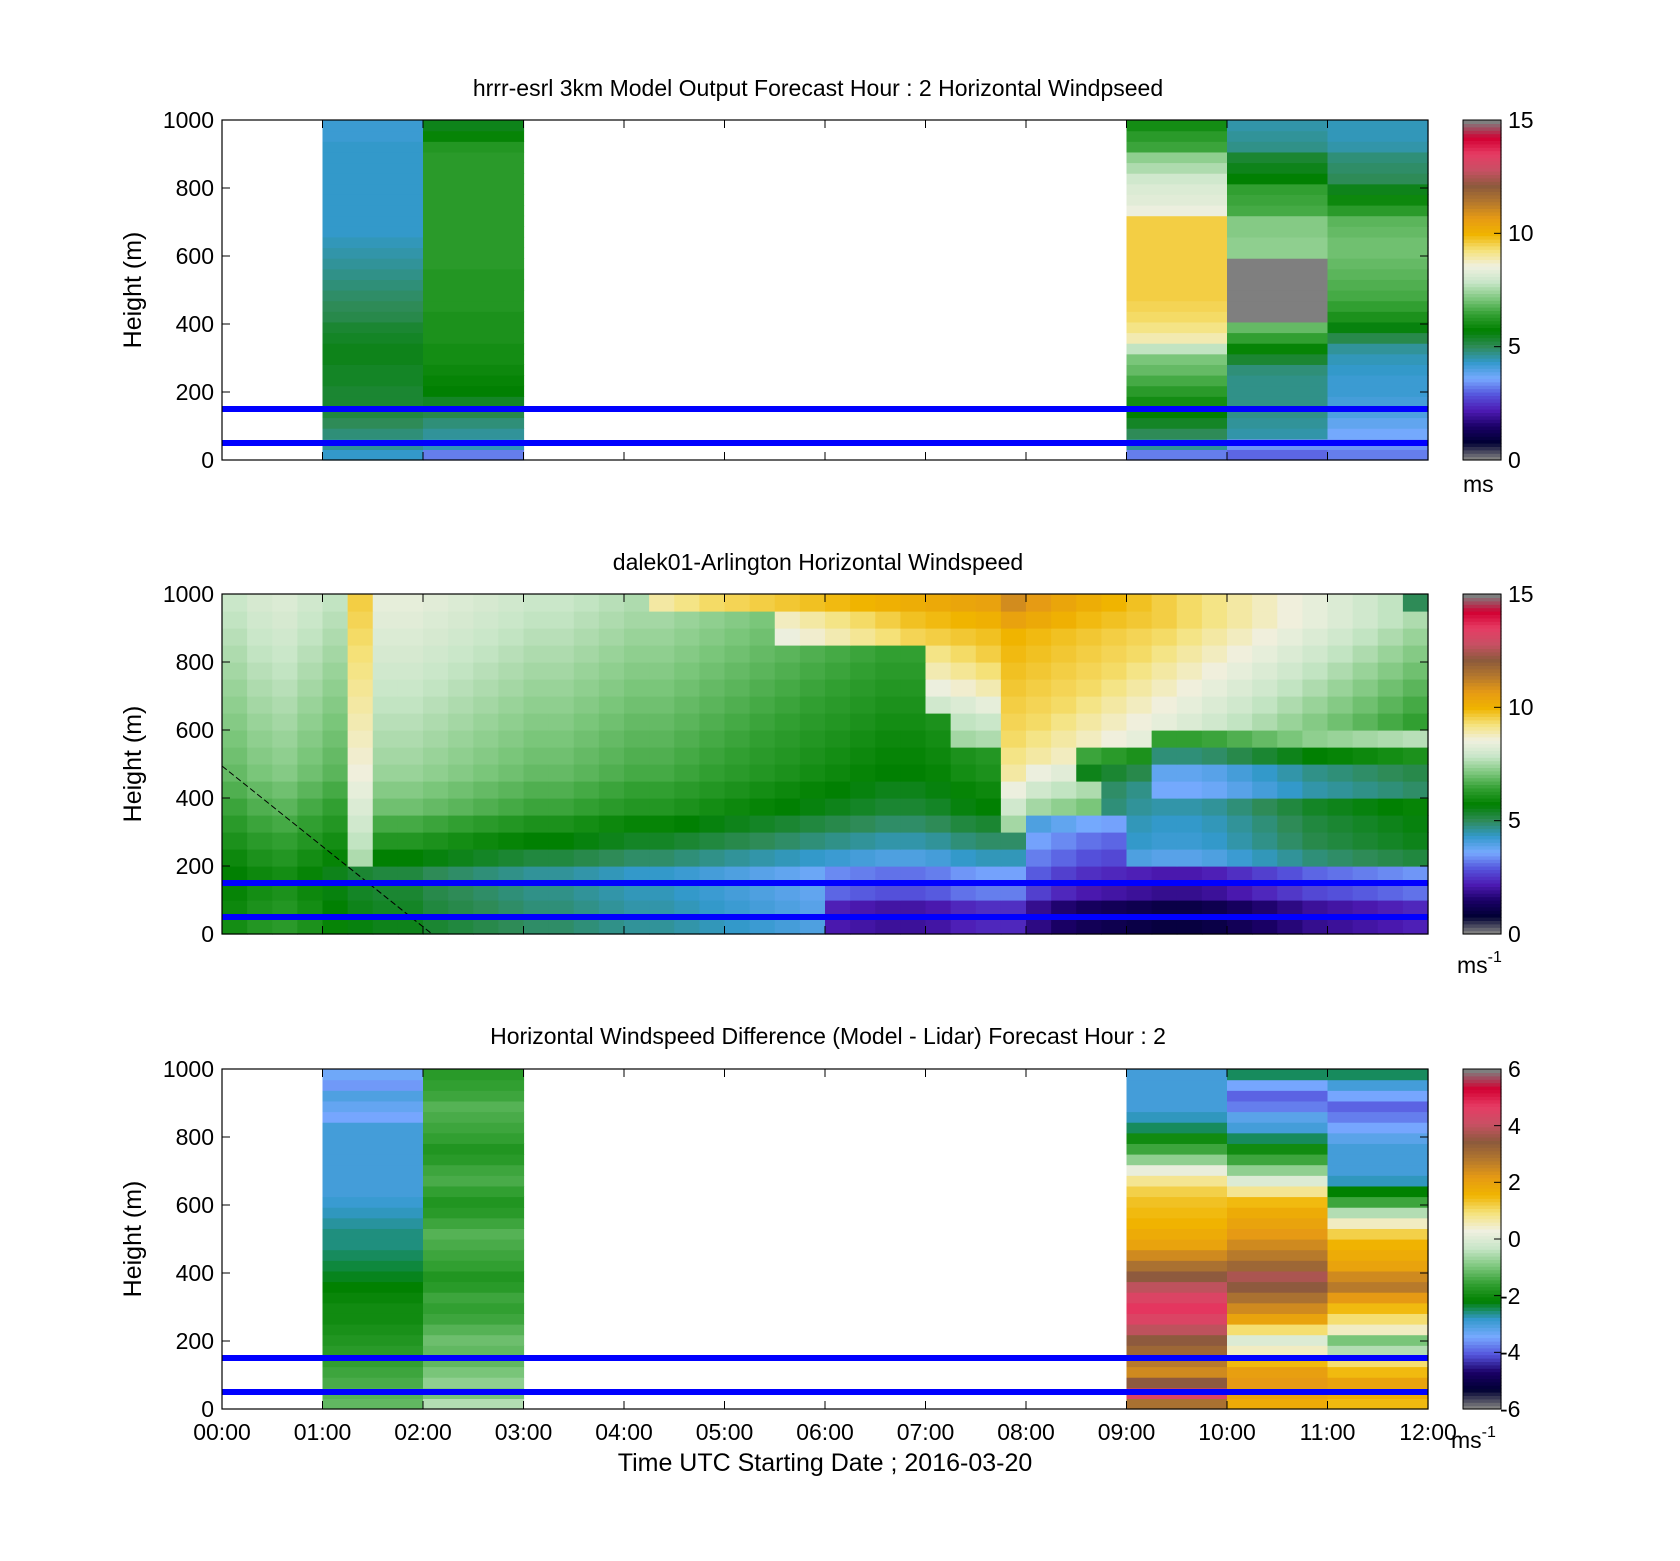  I want to click on lidar-ytick-200: 200, so click(195, 866).